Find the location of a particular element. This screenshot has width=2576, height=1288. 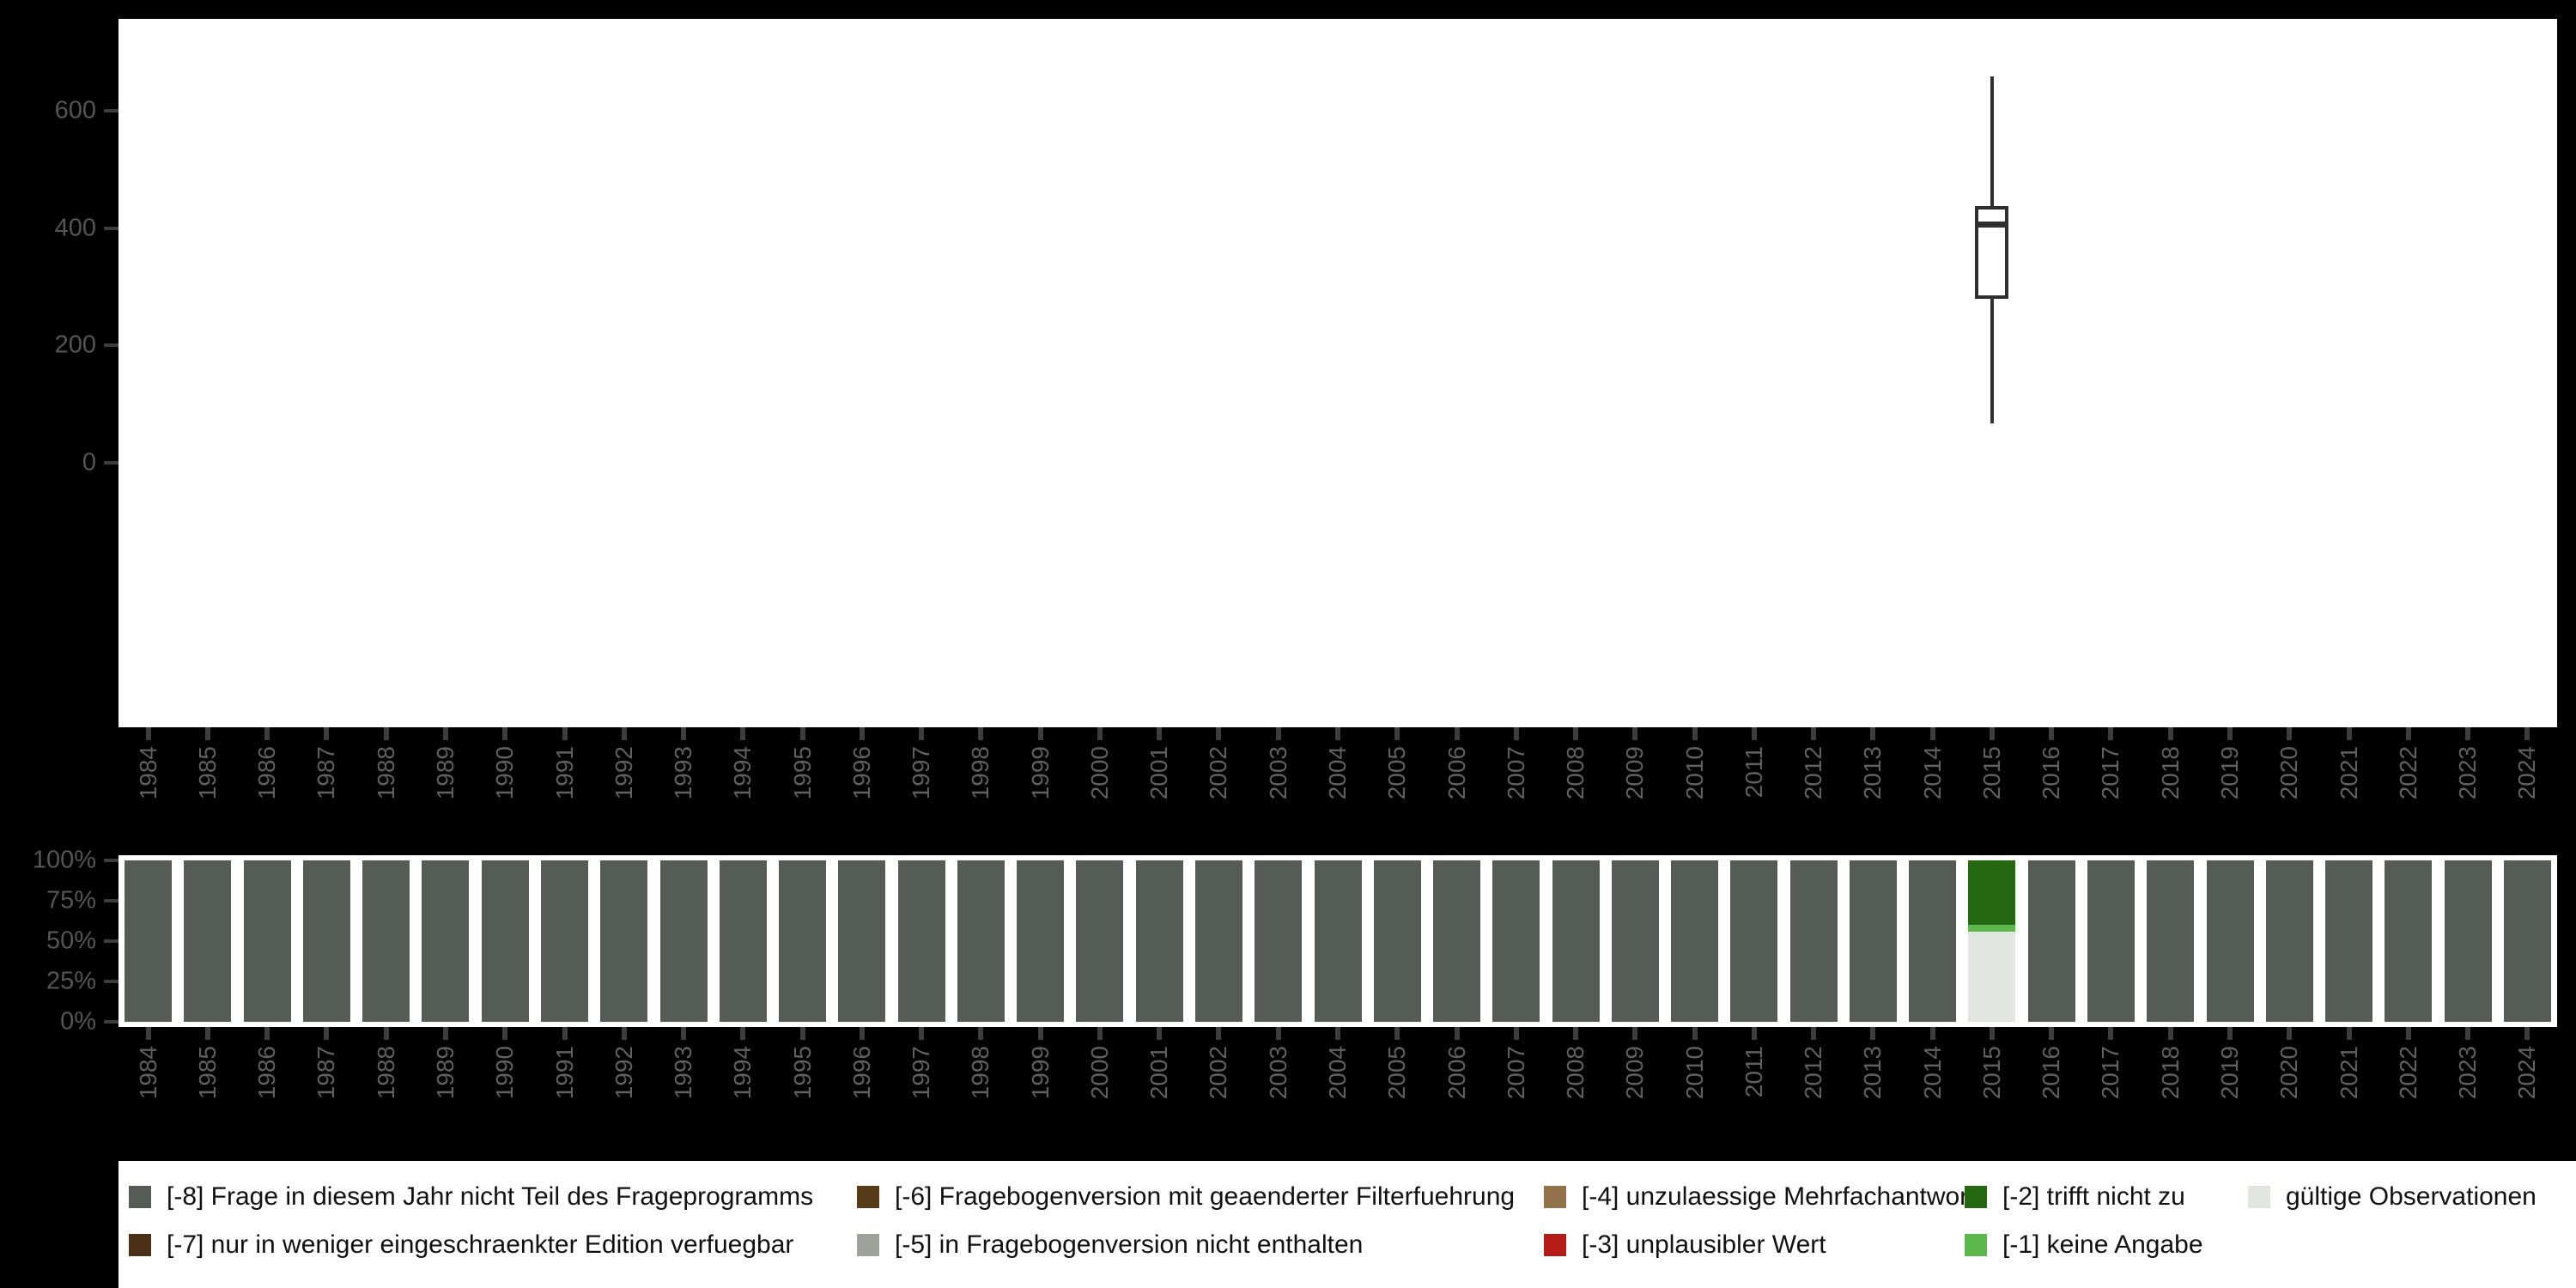

stacked-x-tick-label: 2018 is located at coordinates (2170, 1073).